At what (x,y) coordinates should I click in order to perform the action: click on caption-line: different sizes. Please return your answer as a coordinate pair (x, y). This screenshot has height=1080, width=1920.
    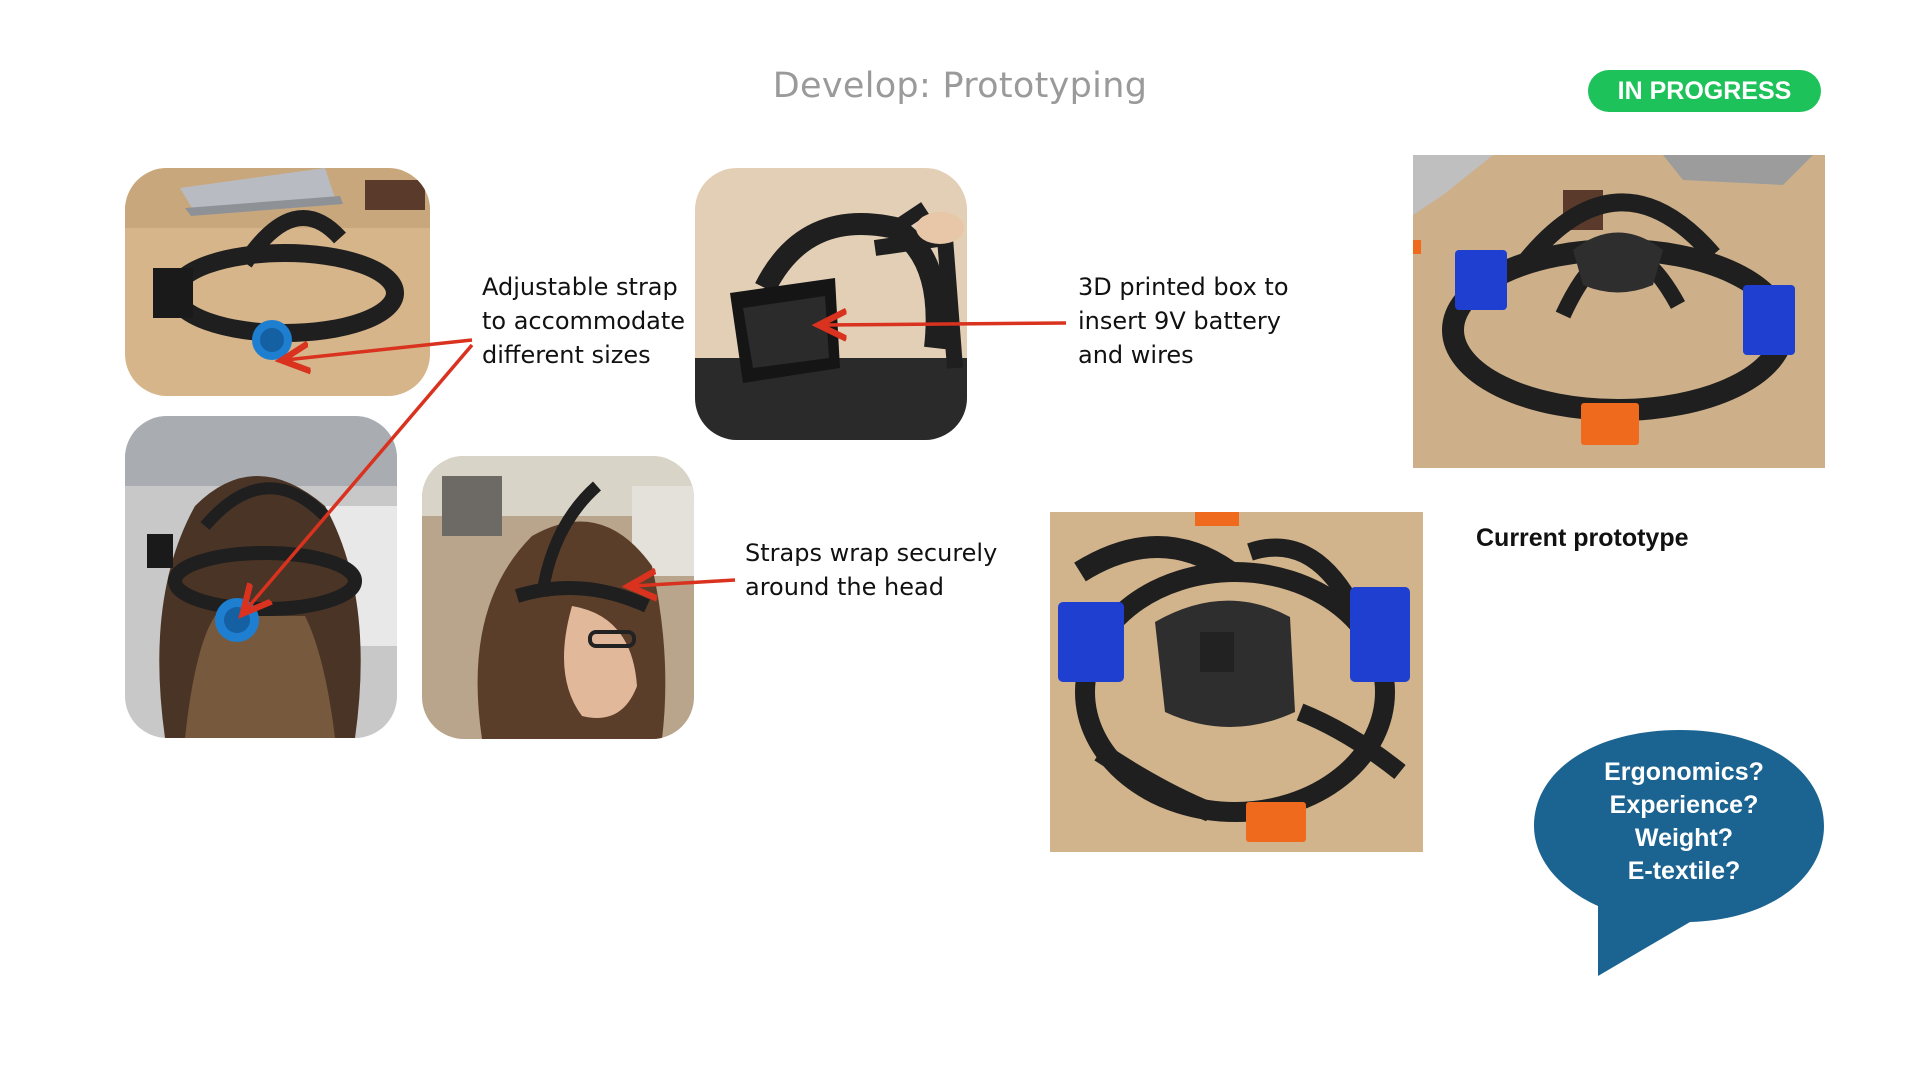
    Looking at the image, I should click on (566, 355).